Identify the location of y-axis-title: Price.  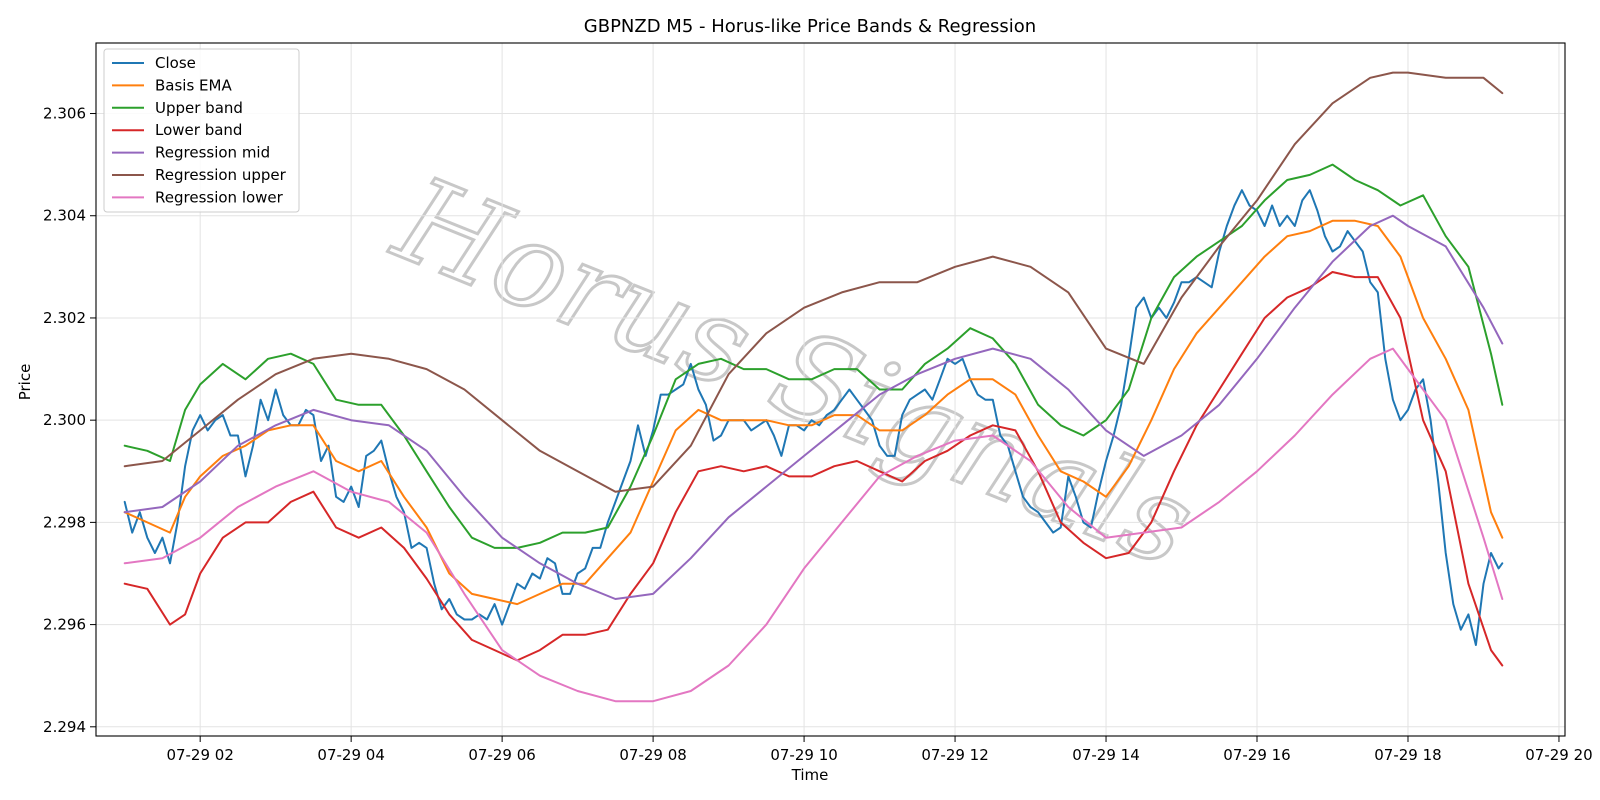
(25, 382).